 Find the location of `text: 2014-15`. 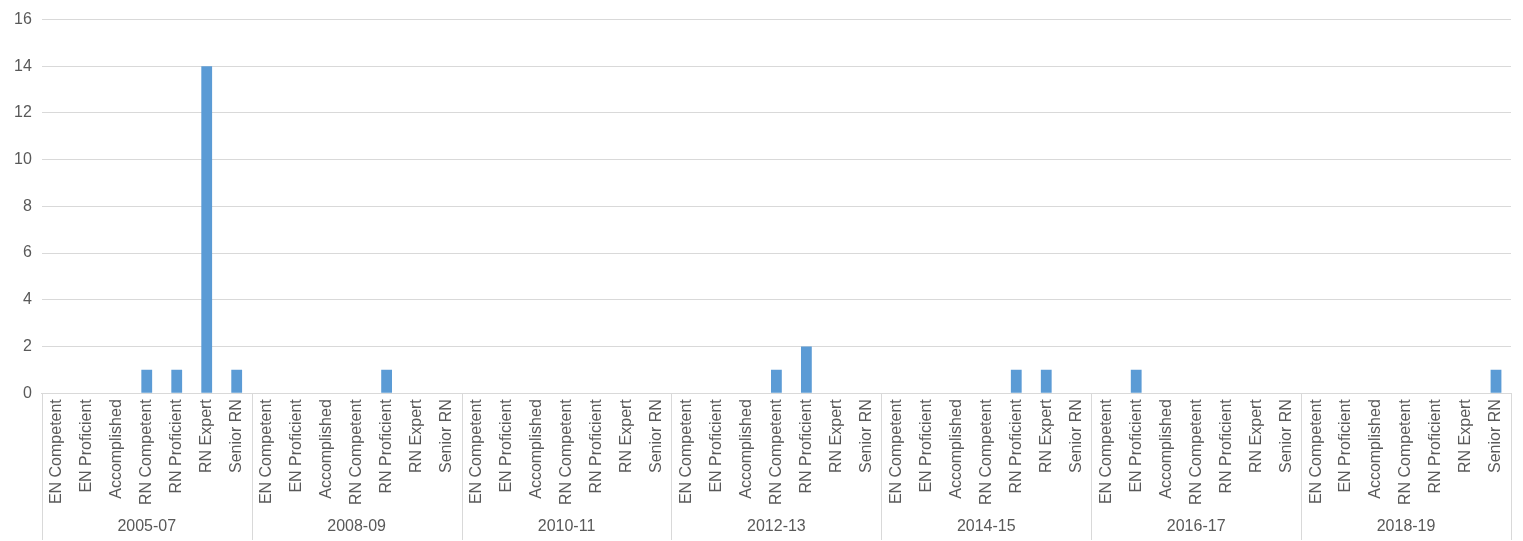

text: 2014-15 is located at coordinates (986, 526).